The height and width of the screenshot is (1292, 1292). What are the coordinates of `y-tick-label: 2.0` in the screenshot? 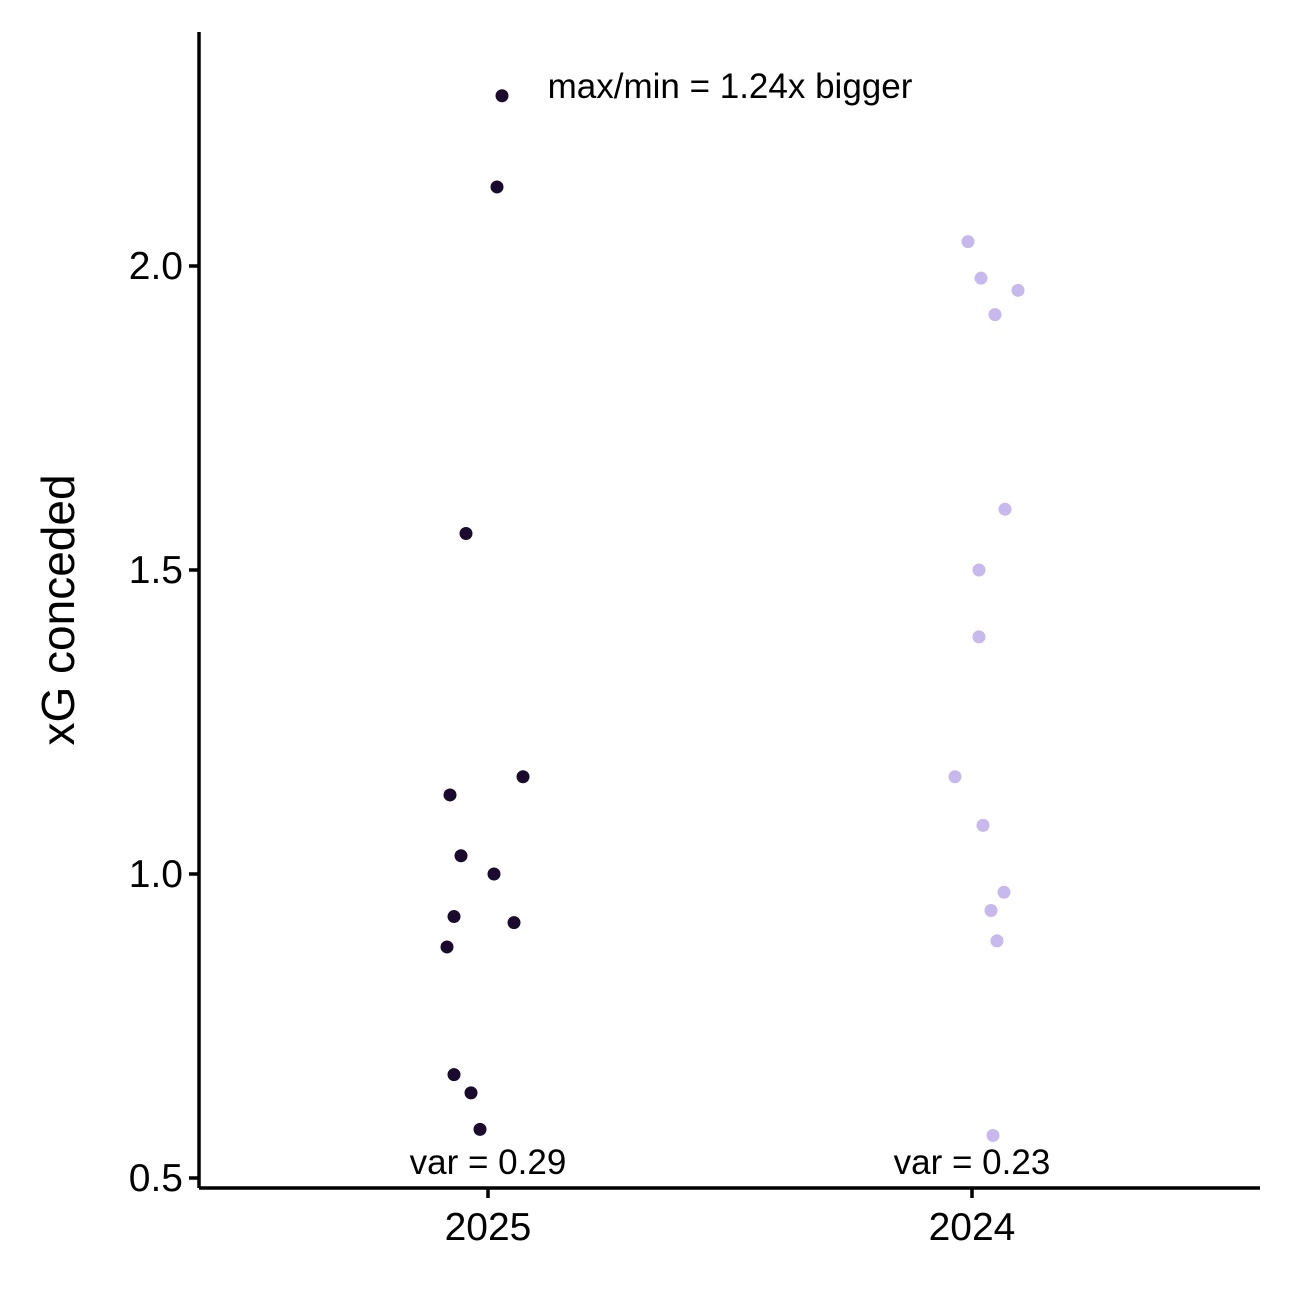 It's located at (156, 266).